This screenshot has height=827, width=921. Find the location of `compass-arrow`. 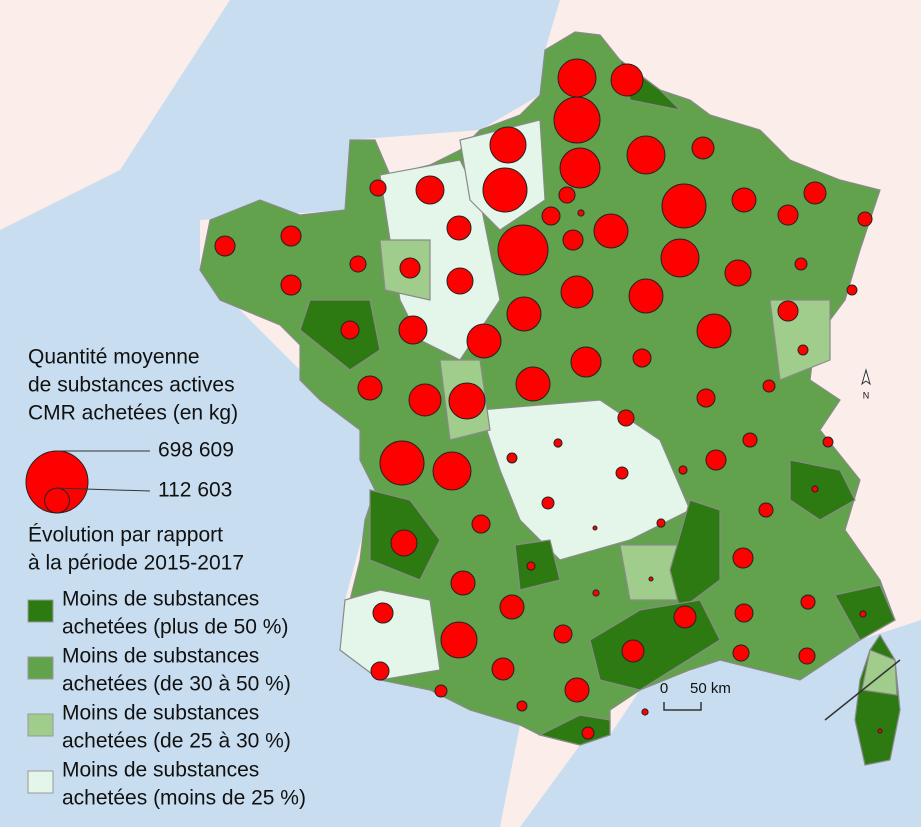

compass-arrow is located at coordinates (866, 377).